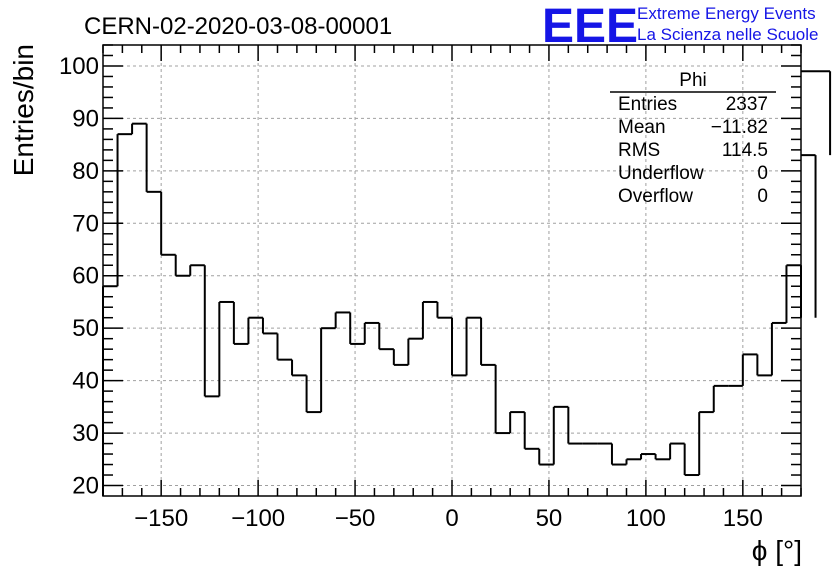 The width and height of the screenshot is (836, 572). I want to click on x-tick-label: 50, so click(549, 518).